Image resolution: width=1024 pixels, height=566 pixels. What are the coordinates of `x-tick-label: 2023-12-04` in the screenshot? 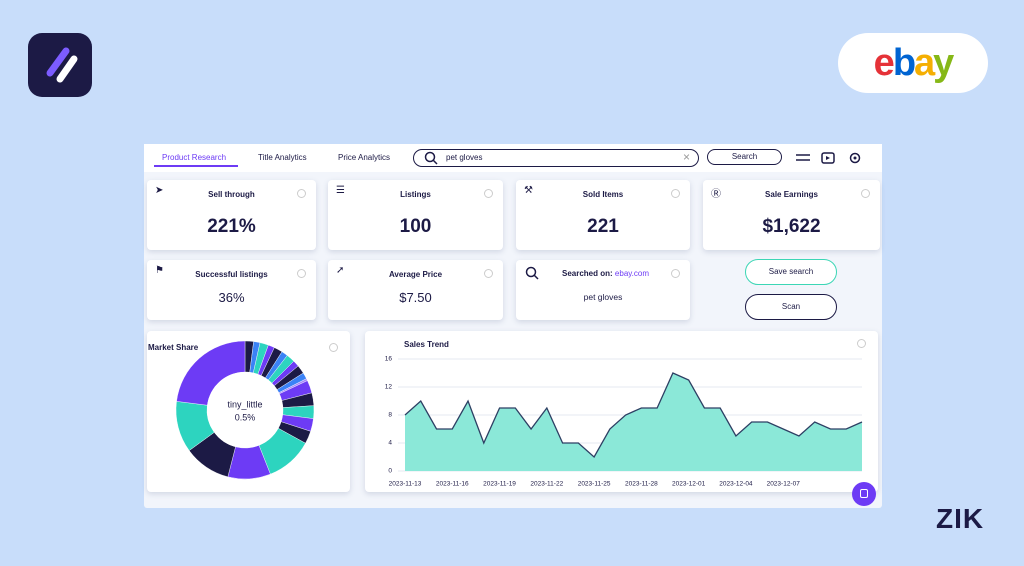 It's located at (736, 484).